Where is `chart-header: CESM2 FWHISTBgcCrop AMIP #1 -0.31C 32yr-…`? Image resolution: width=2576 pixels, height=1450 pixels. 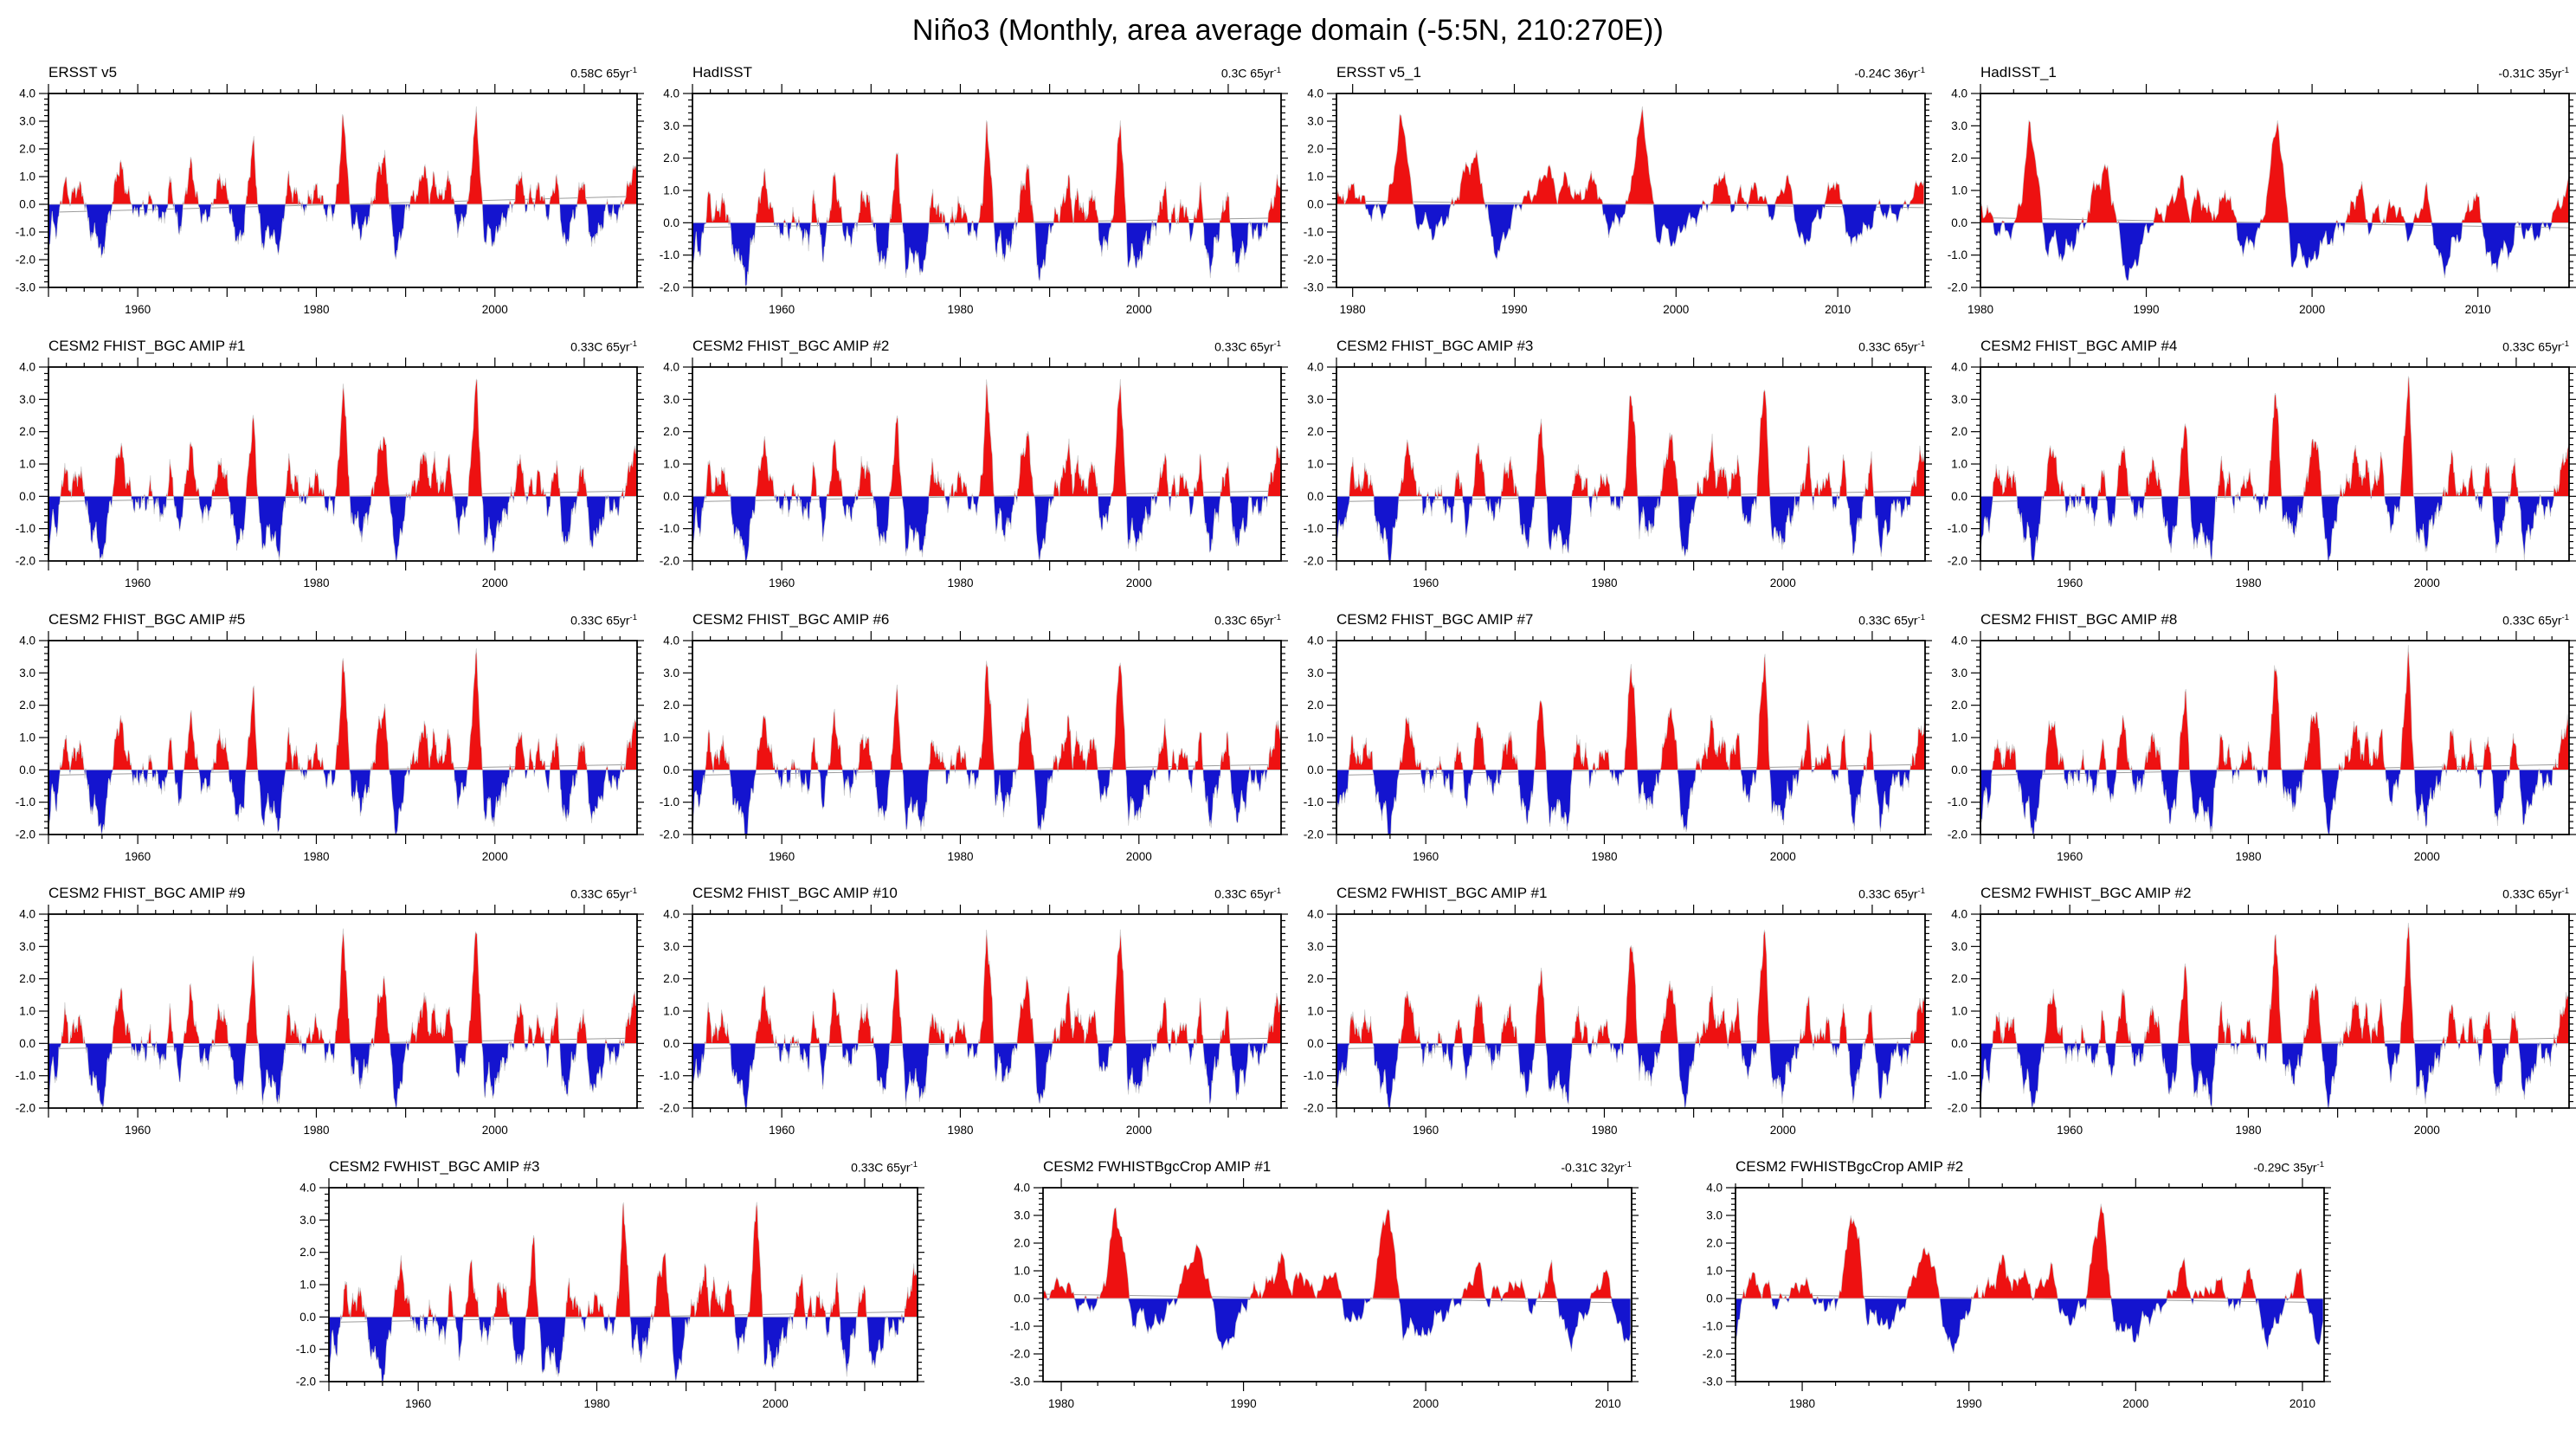
chart-header: CESM2 FWHISTBgcCrop AMIP #1 -0.31C 32yr-… is located at coordinates (1317, 1166).